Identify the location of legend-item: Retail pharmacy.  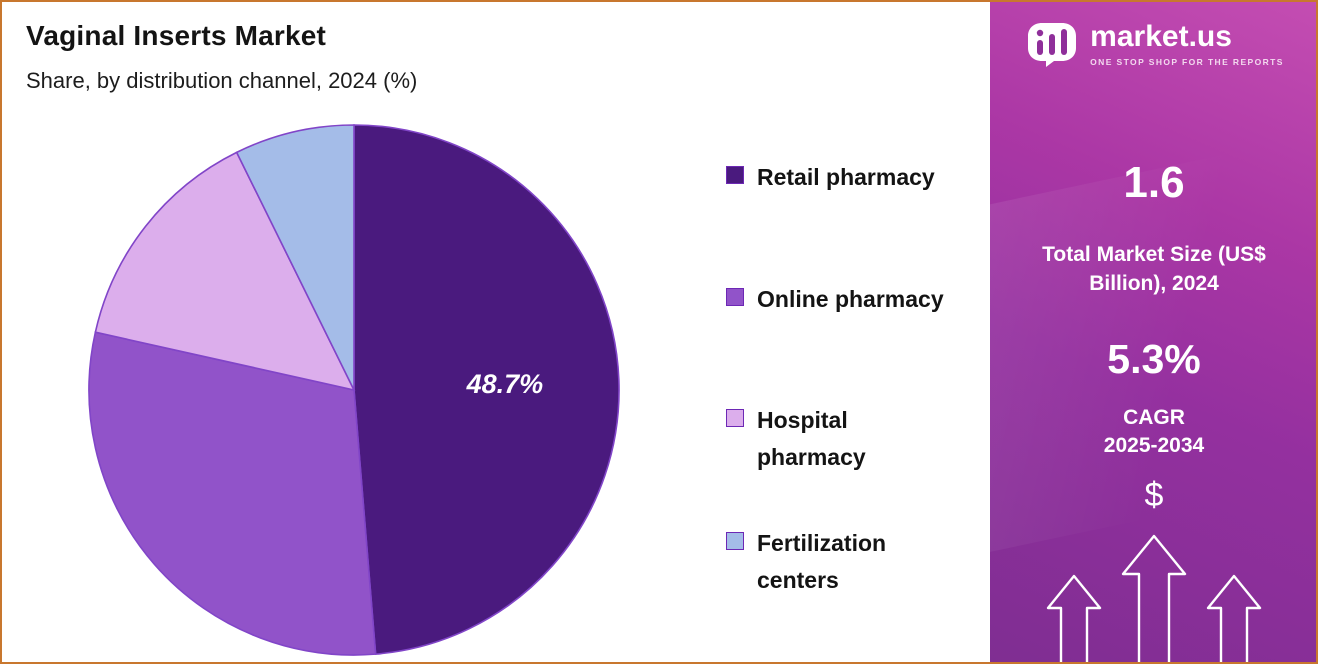
(830, 177).